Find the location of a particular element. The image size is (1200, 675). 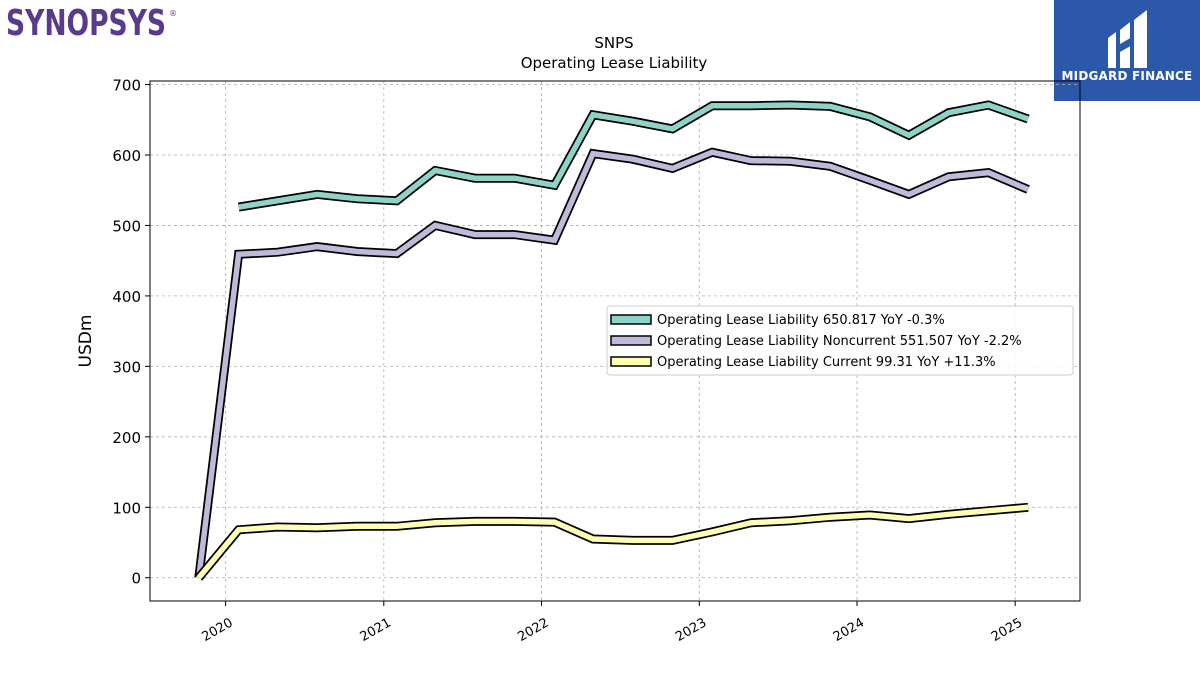

midgard-emblem-icon is located at coordinates (1127, 39).